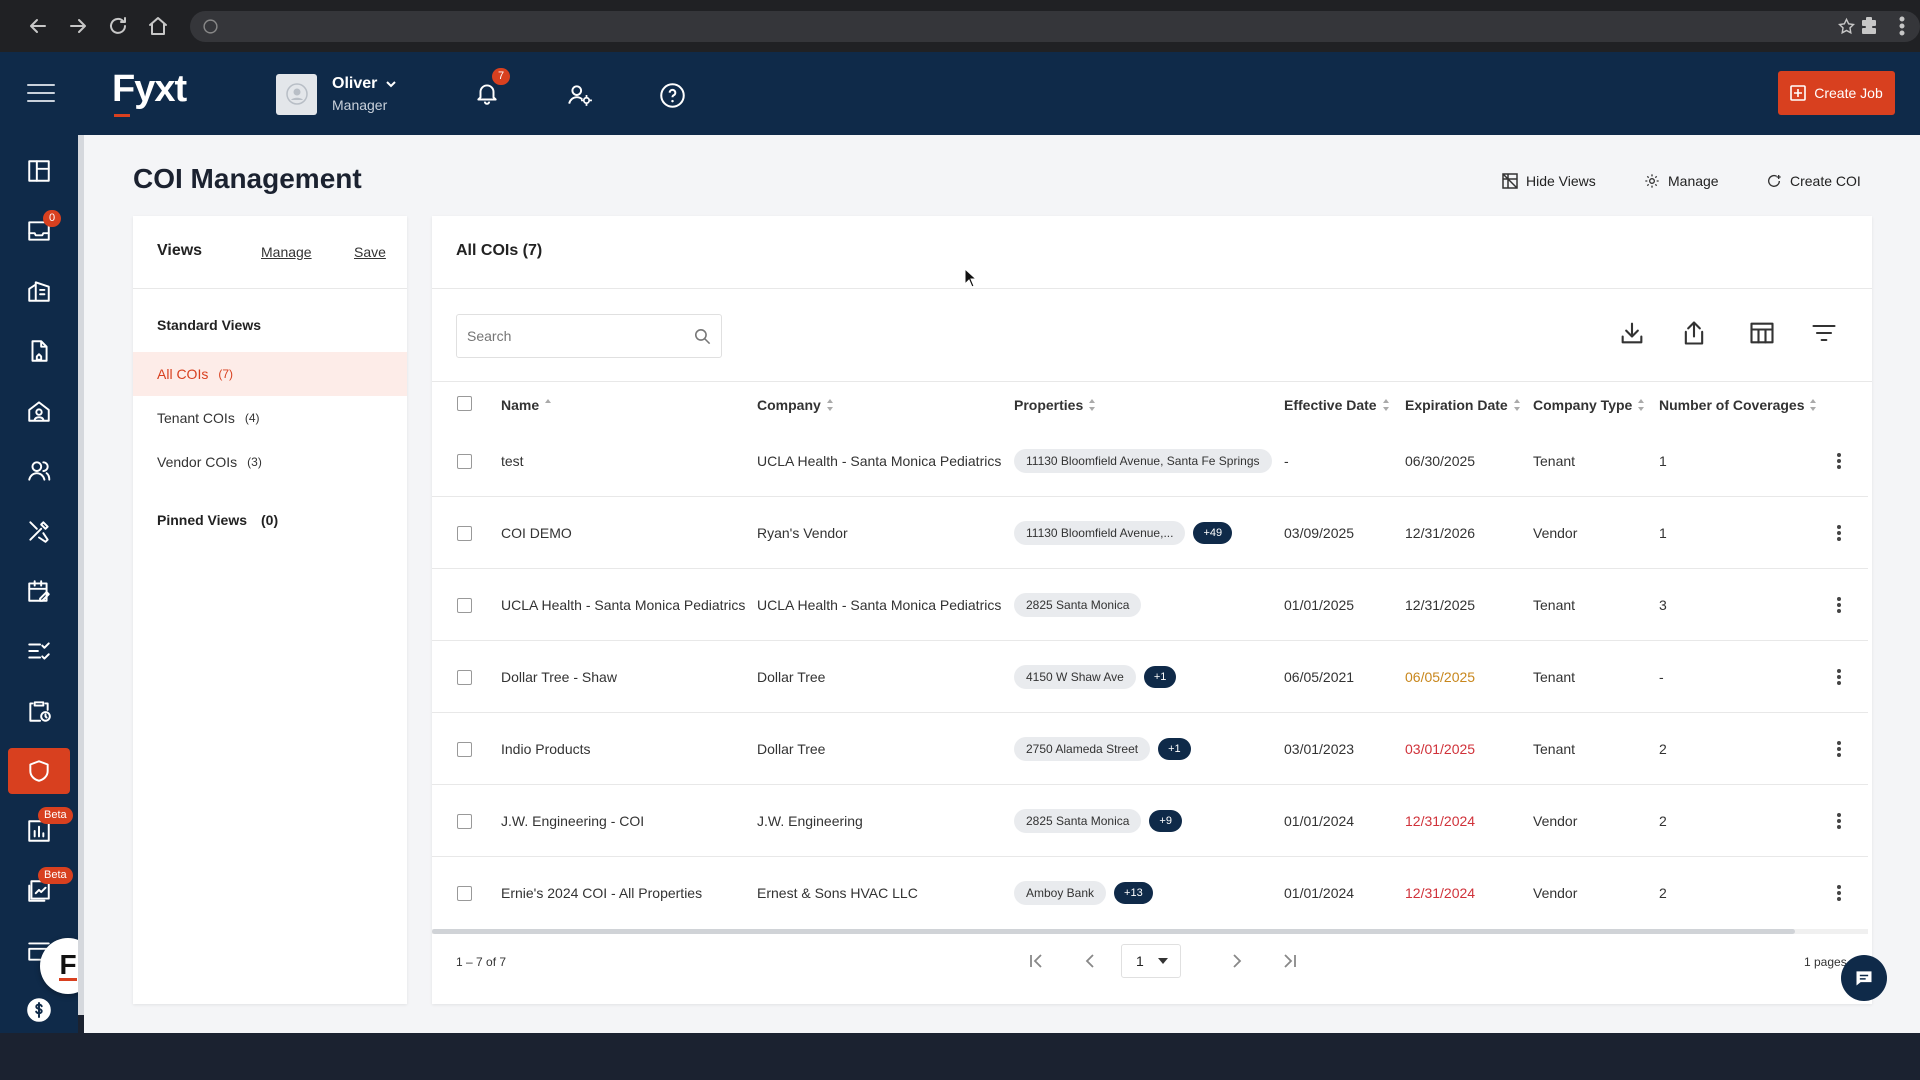  I want to click on row-name: Ernie's 2024 COI - All Properties, so click(602, 893).